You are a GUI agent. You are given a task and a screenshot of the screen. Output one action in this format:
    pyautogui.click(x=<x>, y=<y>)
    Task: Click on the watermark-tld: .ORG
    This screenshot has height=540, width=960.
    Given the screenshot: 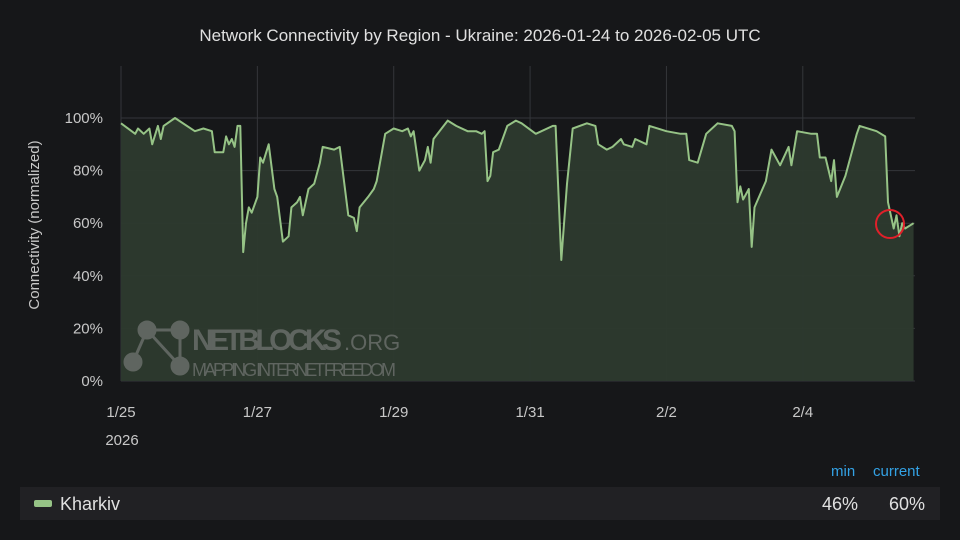 What is the action you would take?
    pyautogui.click(x=372, y=342)
    